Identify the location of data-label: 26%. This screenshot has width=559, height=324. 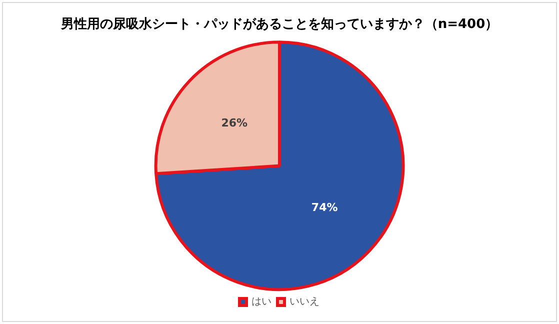
(234, 123).